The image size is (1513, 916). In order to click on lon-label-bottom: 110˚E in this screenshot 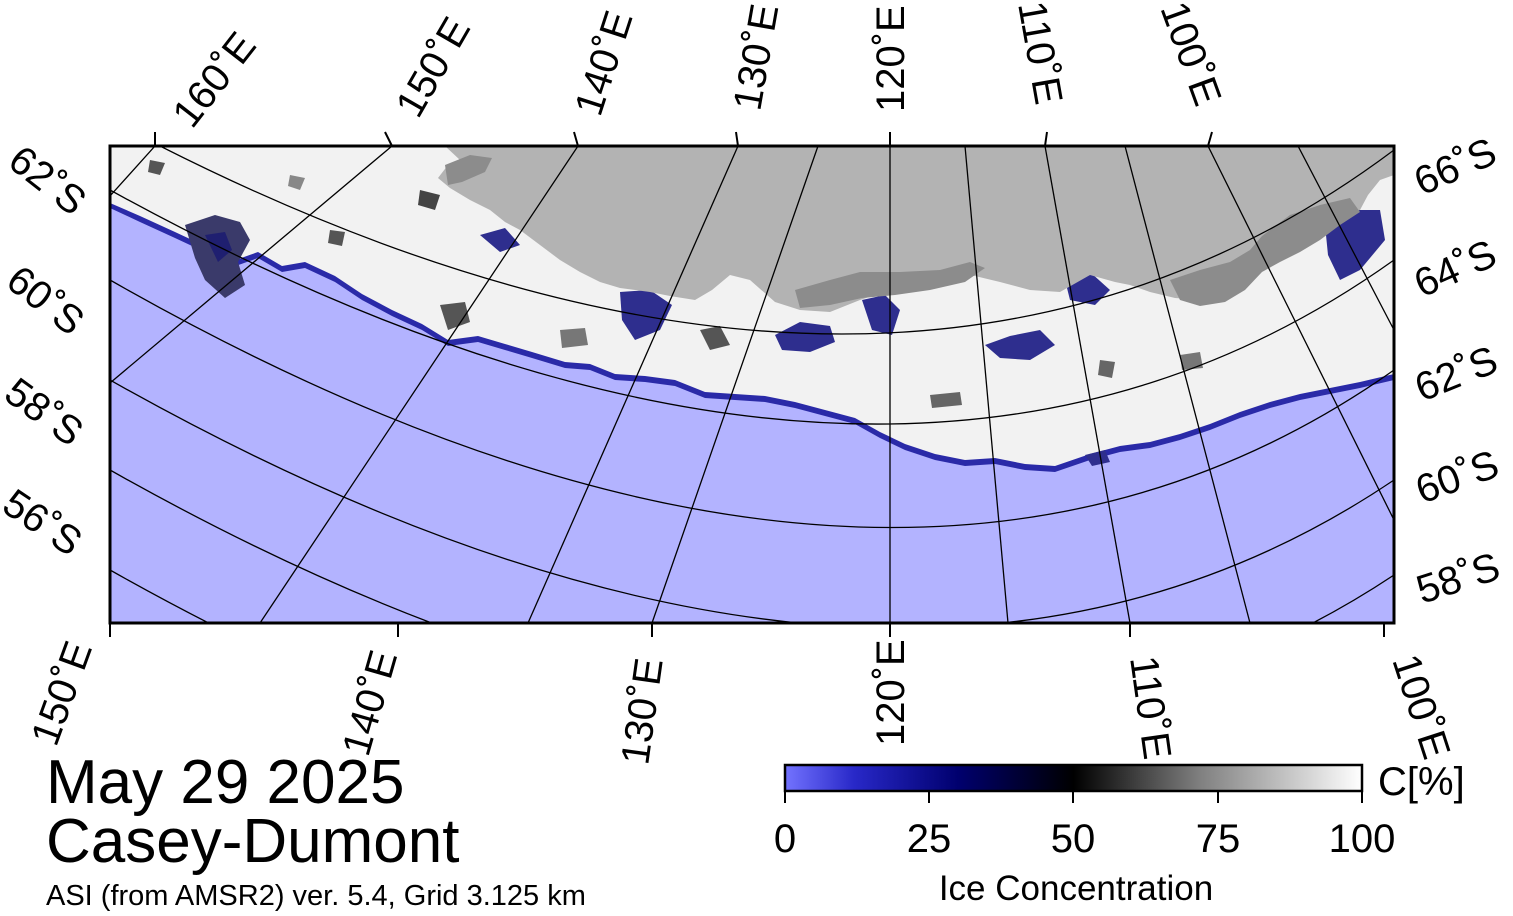, I will do `click(1150, 707)`.